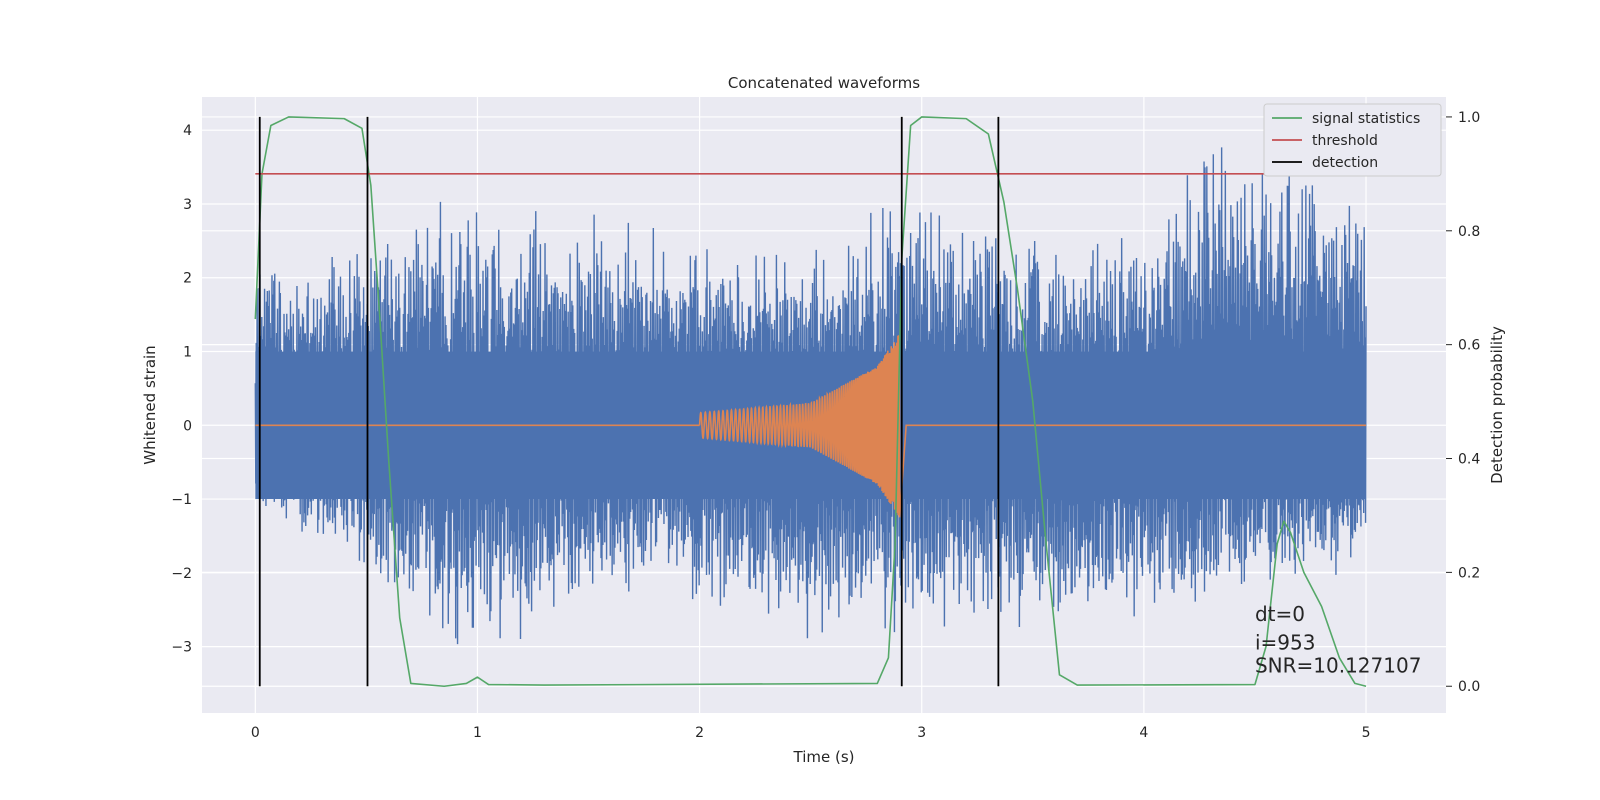  Describe the element at coordinates (181, 648) in the screenshot. I see `y-left-tick-label: −3` at that location.